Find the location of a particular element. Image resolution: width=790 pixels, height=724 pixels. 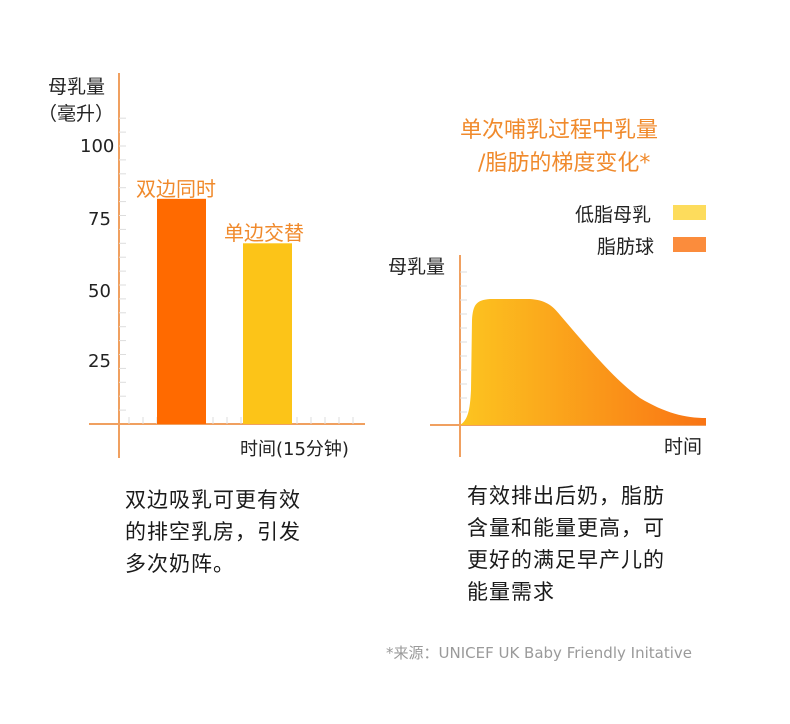

caption-line: 含量和能量更高，可 is located at coordinates (566, 528).